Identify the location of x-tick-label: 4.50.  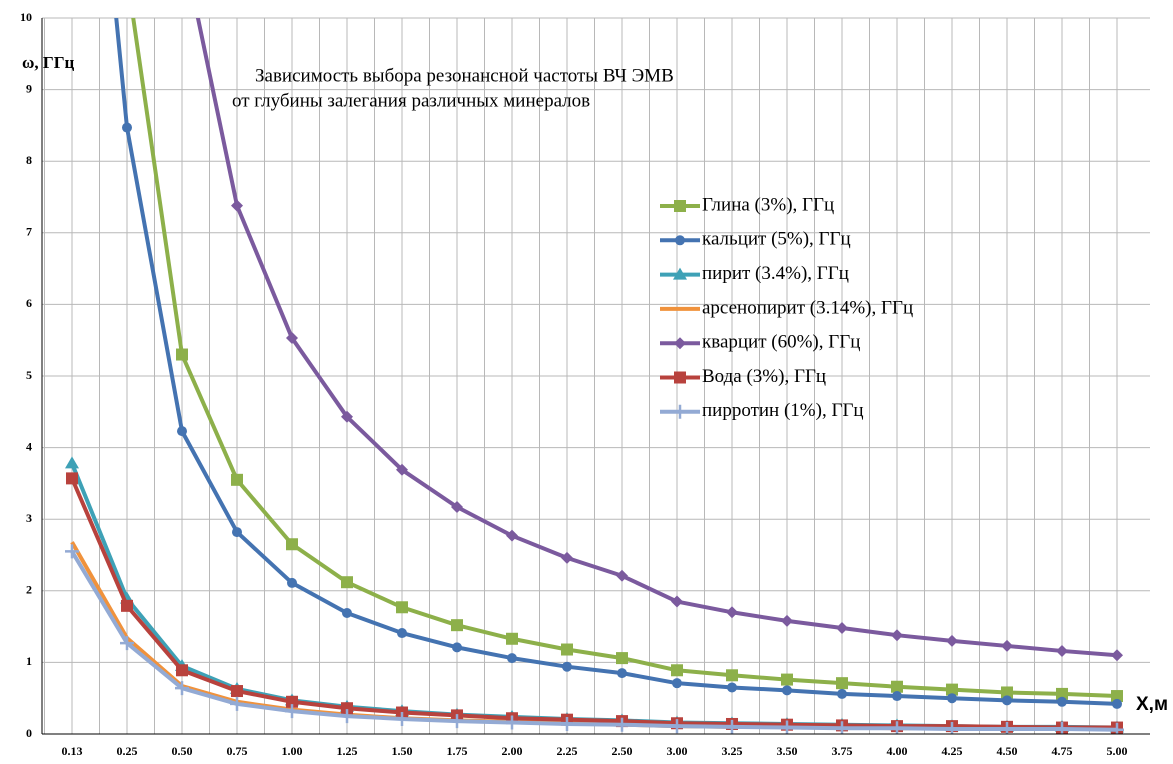
(1007, 751).